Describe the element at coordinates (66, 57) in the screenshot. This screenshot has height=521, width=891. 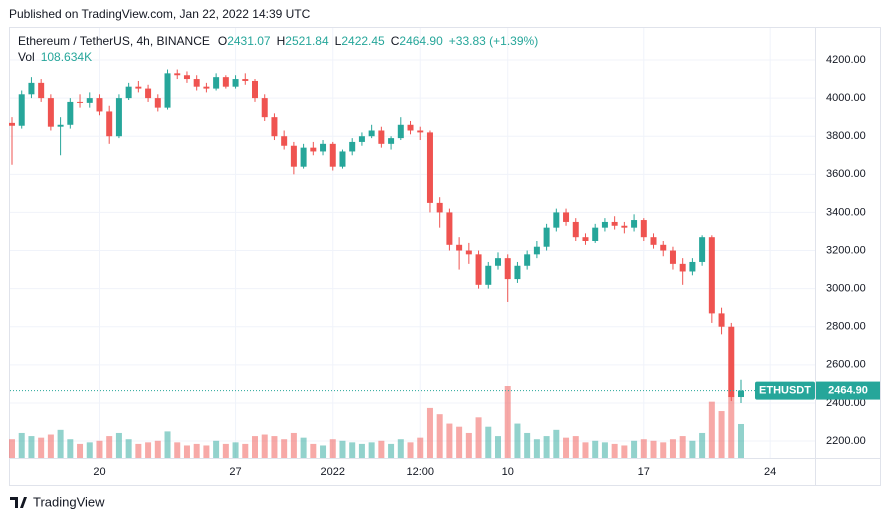
I see `volume-value: 108.634K` at that location.